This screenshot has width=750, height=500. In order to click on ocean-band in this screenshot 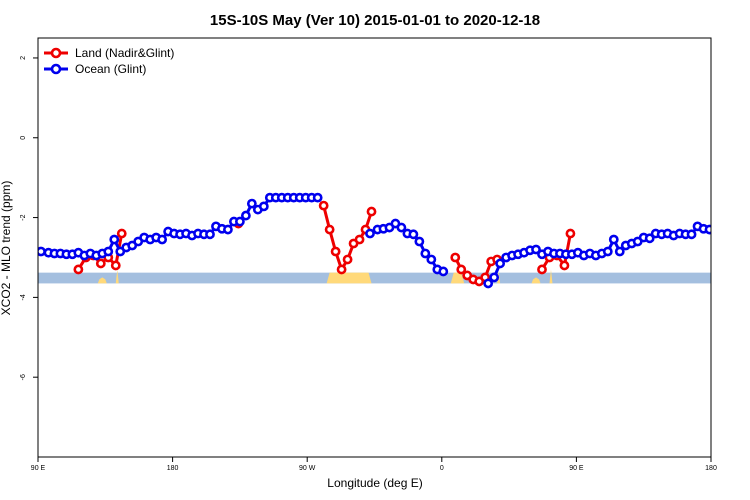, I will do `click(374, 278)`.